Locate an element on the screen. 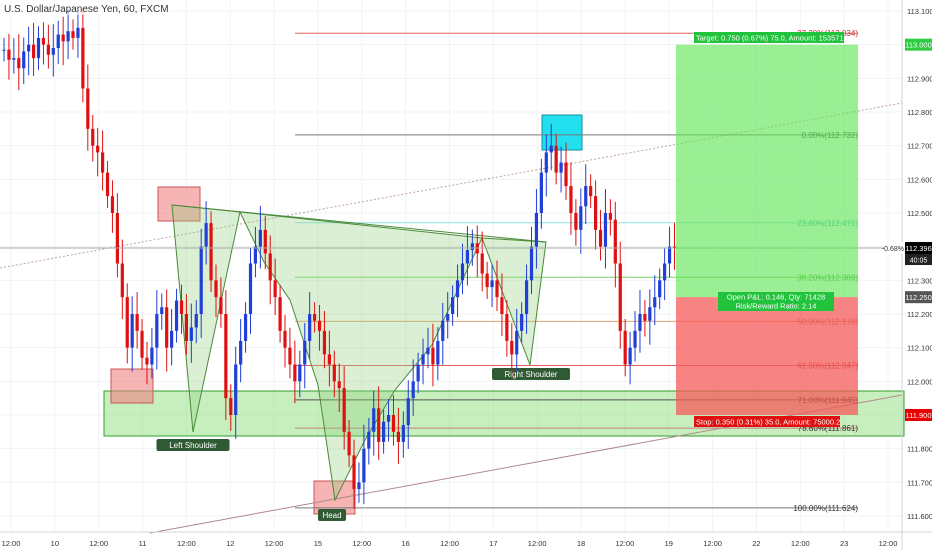 The image size is (932, 555). x-tick-label: 12 is located at coordinates (230, 543).